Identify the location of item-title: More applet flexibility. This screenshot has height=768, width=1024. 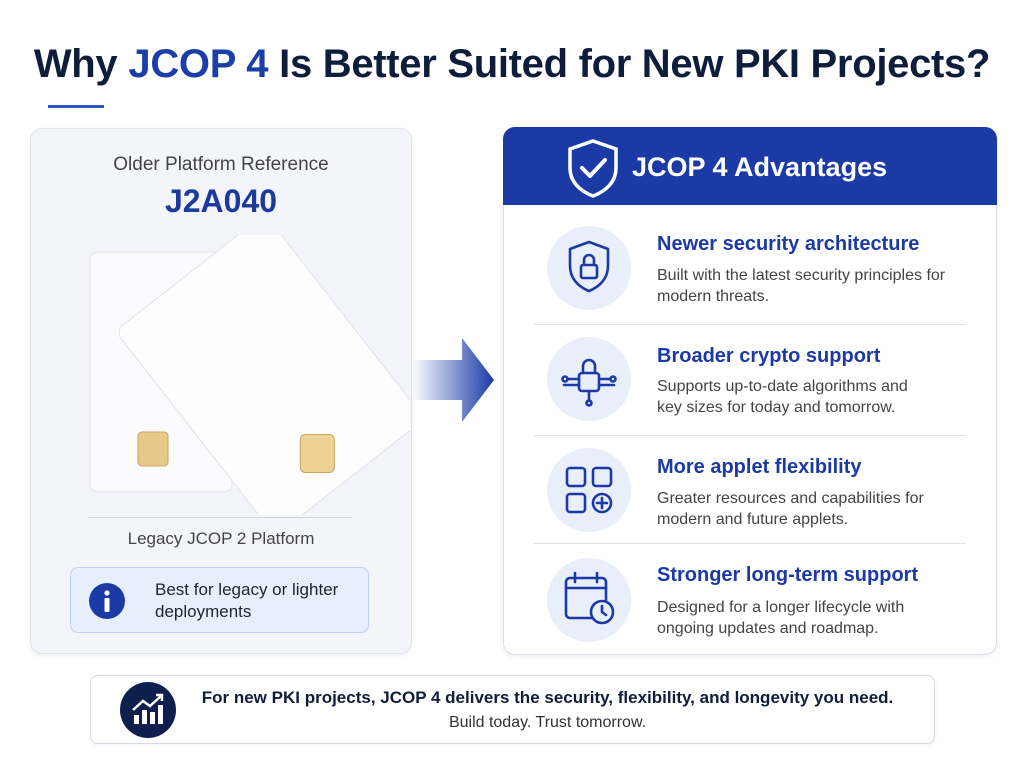
(759, 467).